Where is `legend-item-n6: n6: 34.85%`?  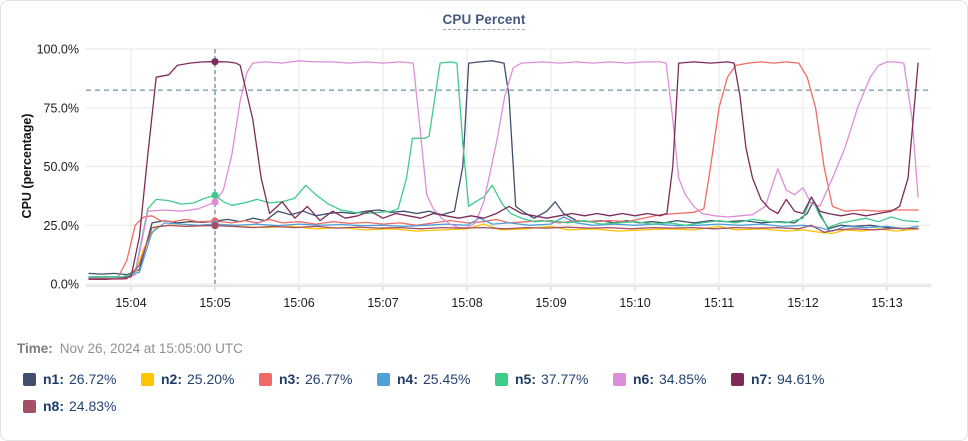 legend-item-n6: n6: 34.85% is located at coordinates (660, 379).